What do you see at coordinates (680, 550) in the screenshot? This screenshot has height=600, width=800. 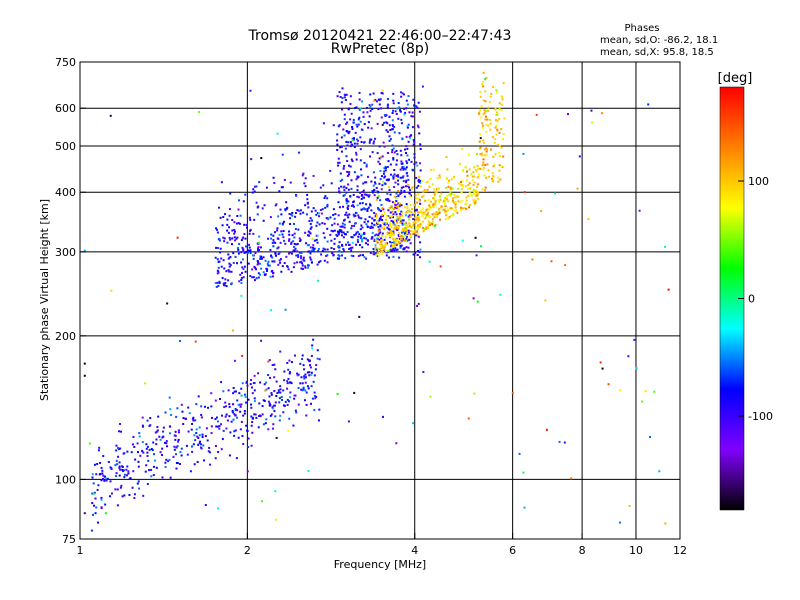 I see `x-tick-label: 12` at bounding box center [680, 550].